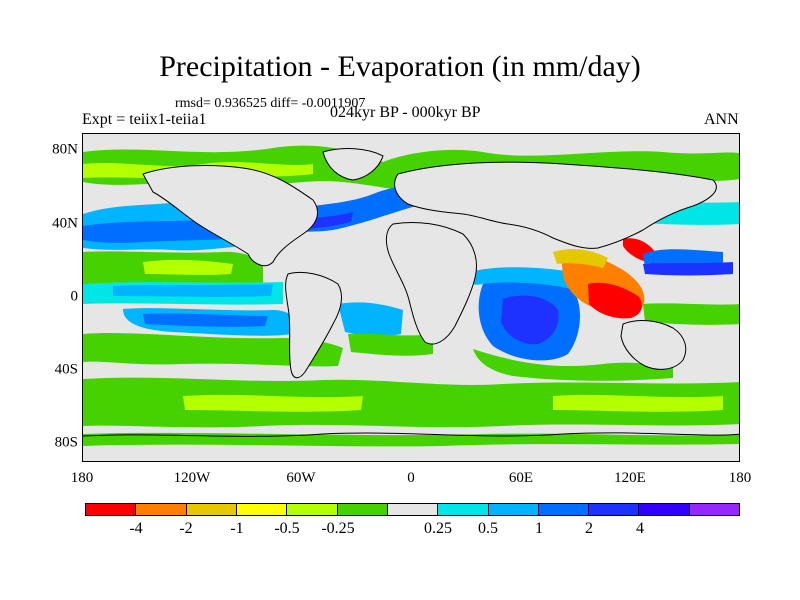  I want to click on colorbar-label: 1, so click(539, 528).